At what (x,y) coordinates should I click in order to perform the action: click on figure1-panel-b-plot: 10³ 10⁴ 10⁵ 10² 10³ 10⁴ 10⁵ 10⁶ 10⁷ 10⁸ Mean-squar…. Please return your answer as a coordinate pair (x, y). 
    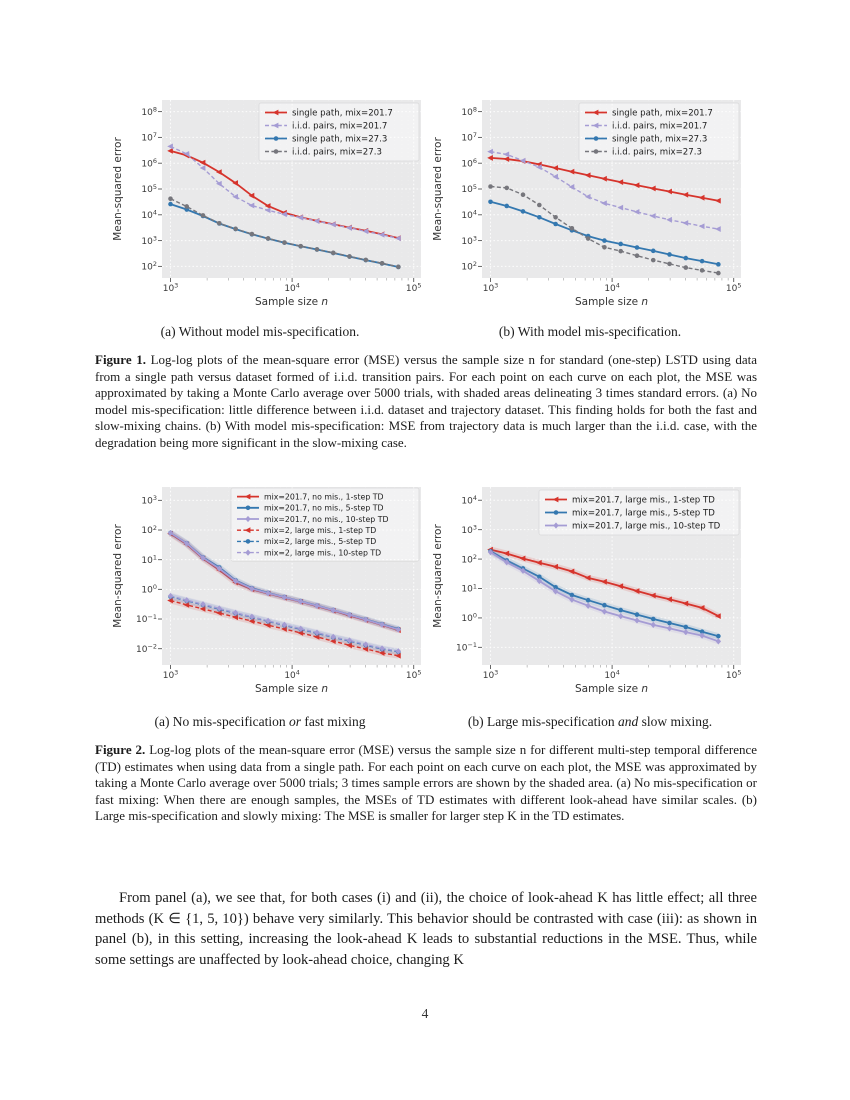
    Looking at the image, I should click on (587, 204).